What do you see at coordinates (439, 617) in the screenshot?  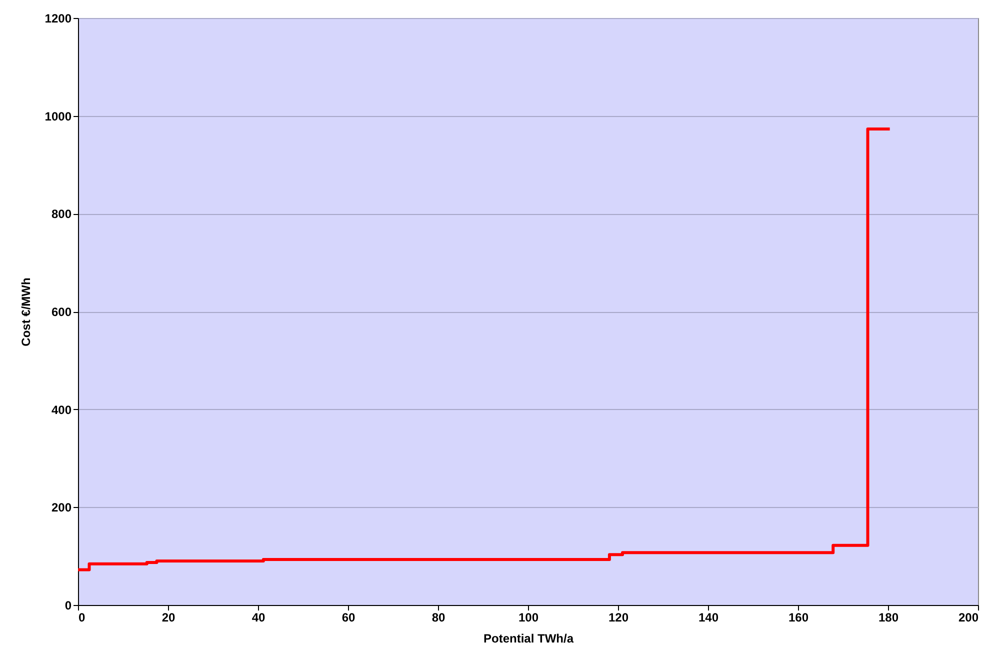 I see `x-tick-label: 80` at bounding box center [439, 617].